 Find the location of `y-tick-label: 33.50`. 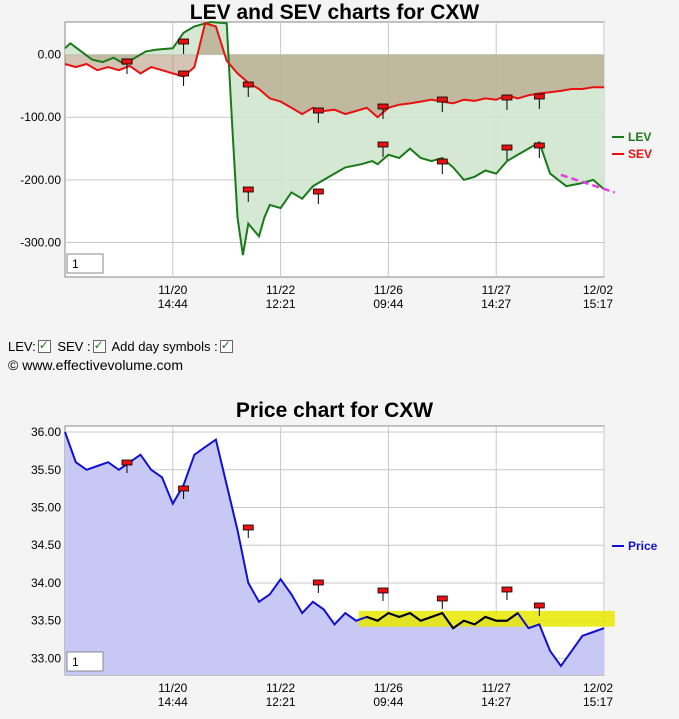

y-tick-label: 33.50 is located at coordinates (46, 621).